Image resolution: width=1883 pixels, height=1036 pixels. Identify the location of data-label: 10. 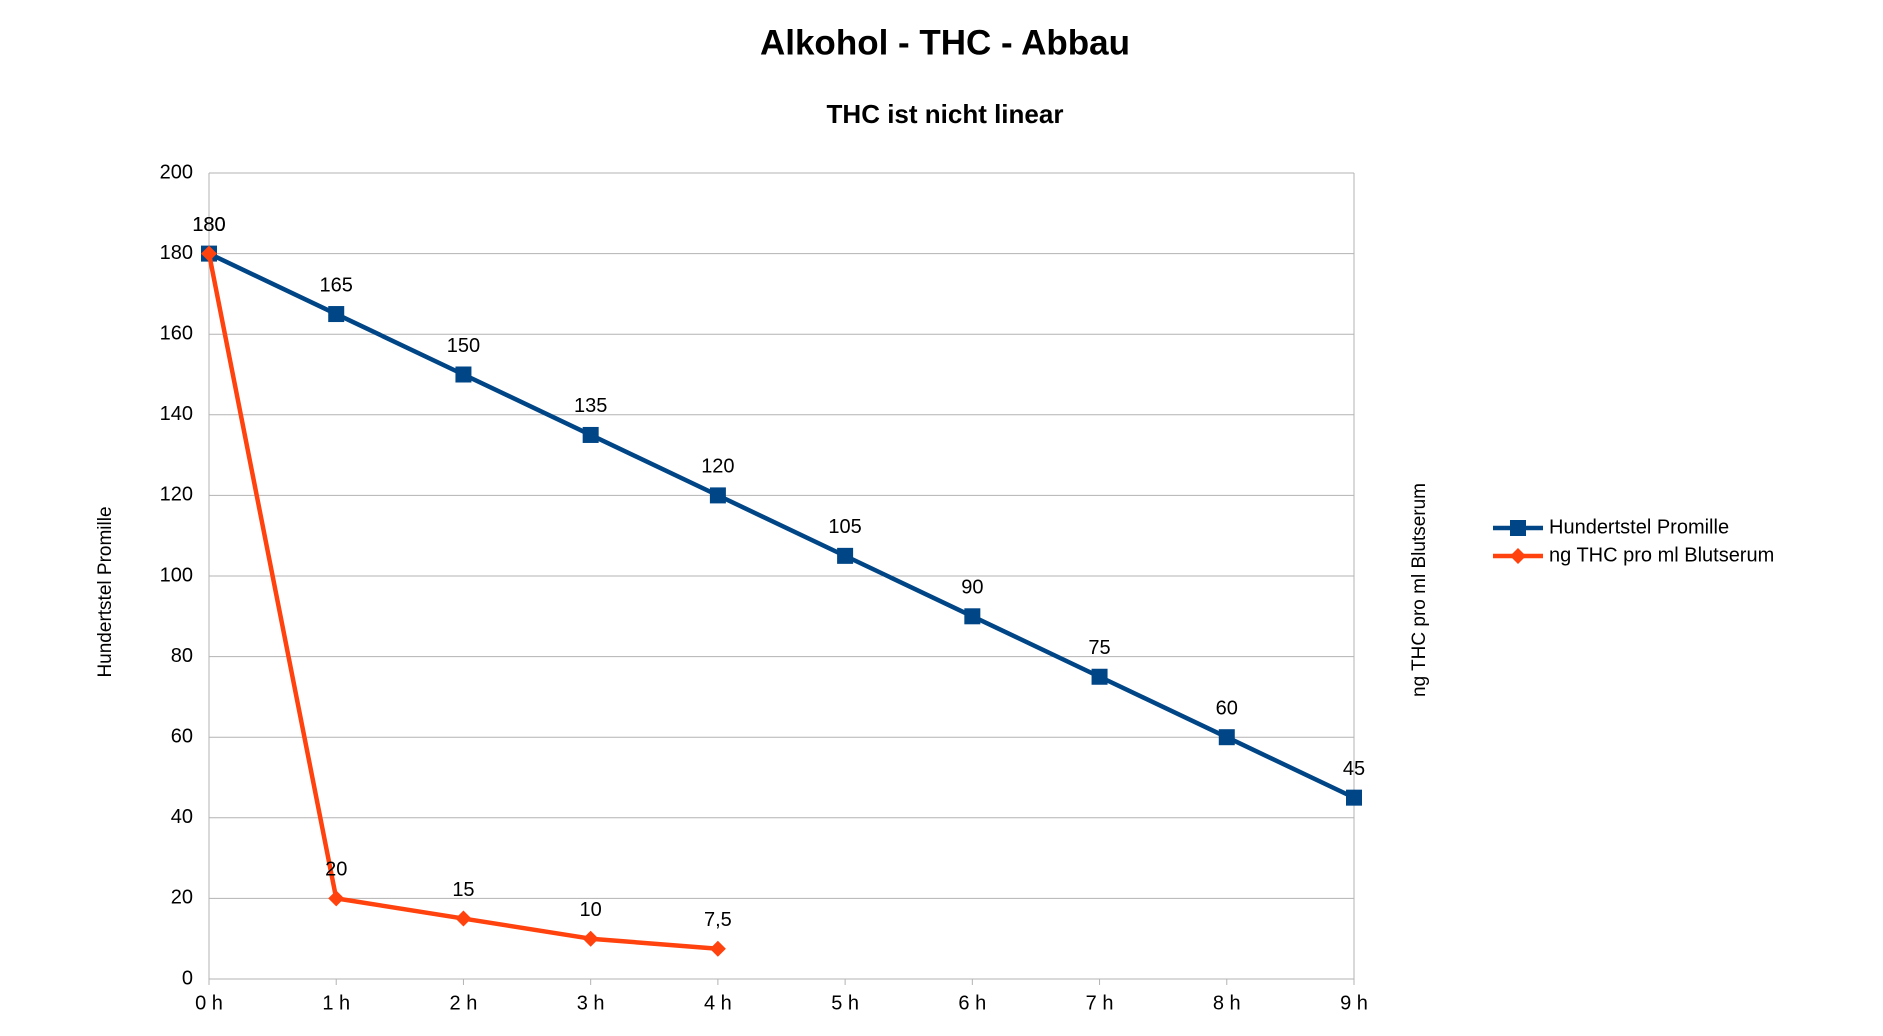
(591, 910).